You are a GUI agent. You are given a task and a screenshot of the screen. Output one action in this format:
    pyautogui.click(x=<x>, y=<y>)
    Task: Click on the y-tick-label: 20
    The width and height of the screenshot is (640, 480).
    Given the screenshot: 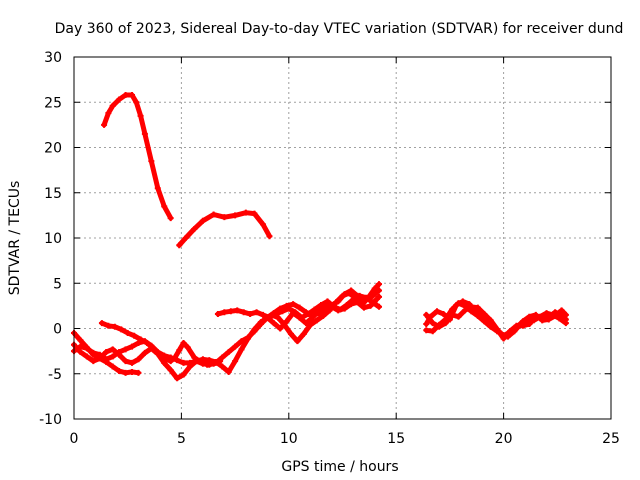 What is the action you would take?
    pyautogui.click(x=53, y=149)
    